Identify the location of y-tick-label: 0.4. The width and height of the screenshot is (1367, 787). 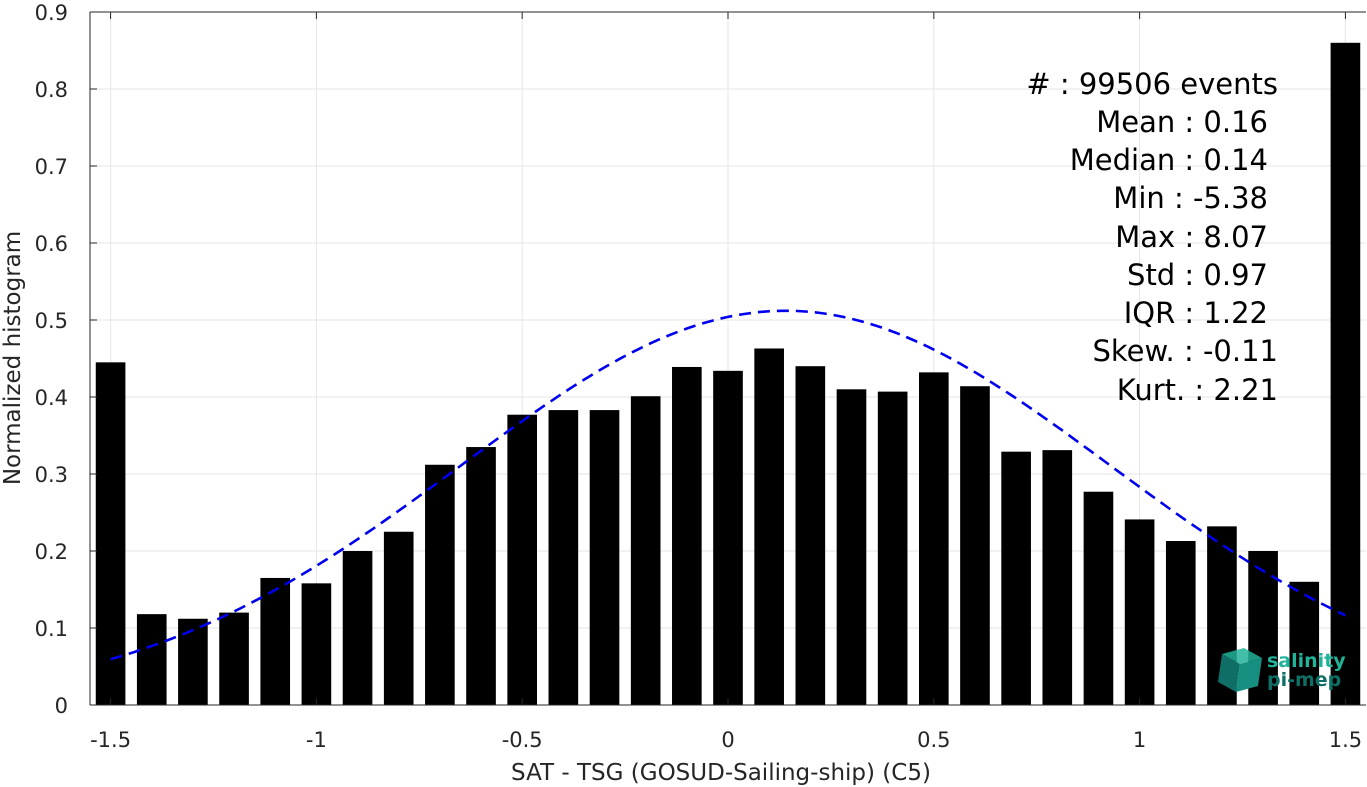
(51, 398).